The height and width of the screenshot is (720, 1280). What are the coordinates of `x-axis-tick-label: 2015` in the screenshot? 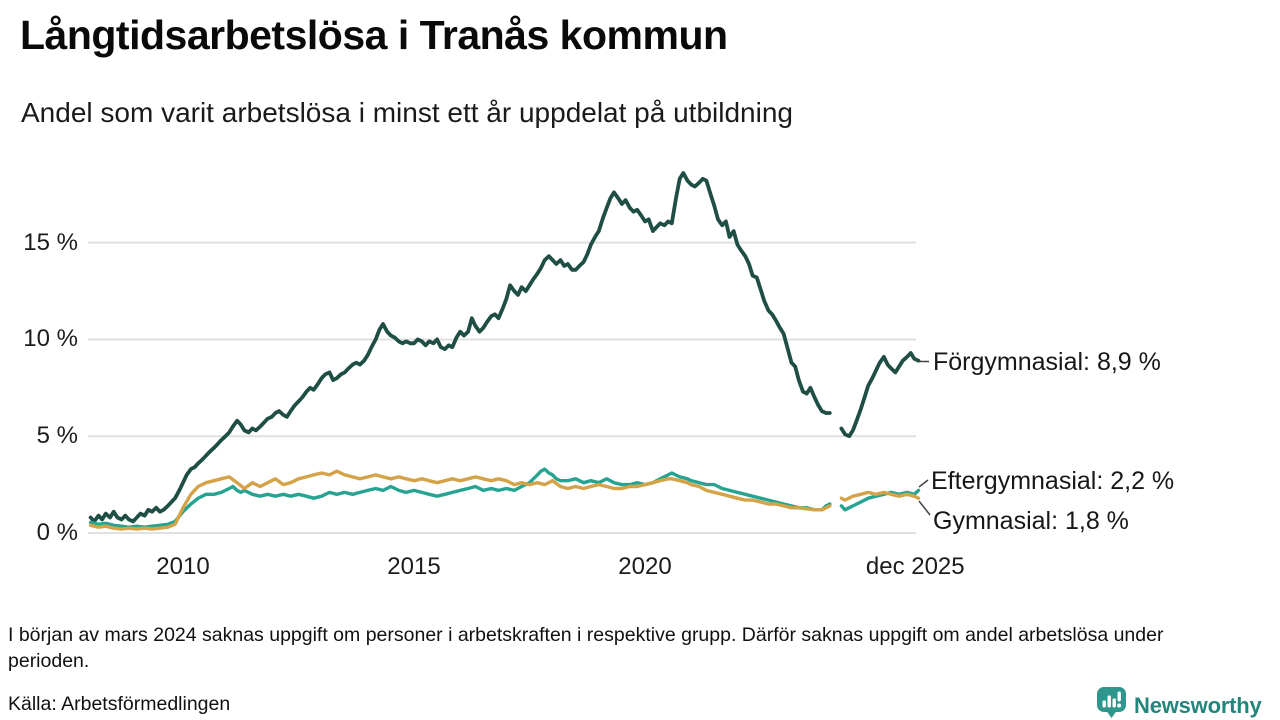 It's located at (414, 566).